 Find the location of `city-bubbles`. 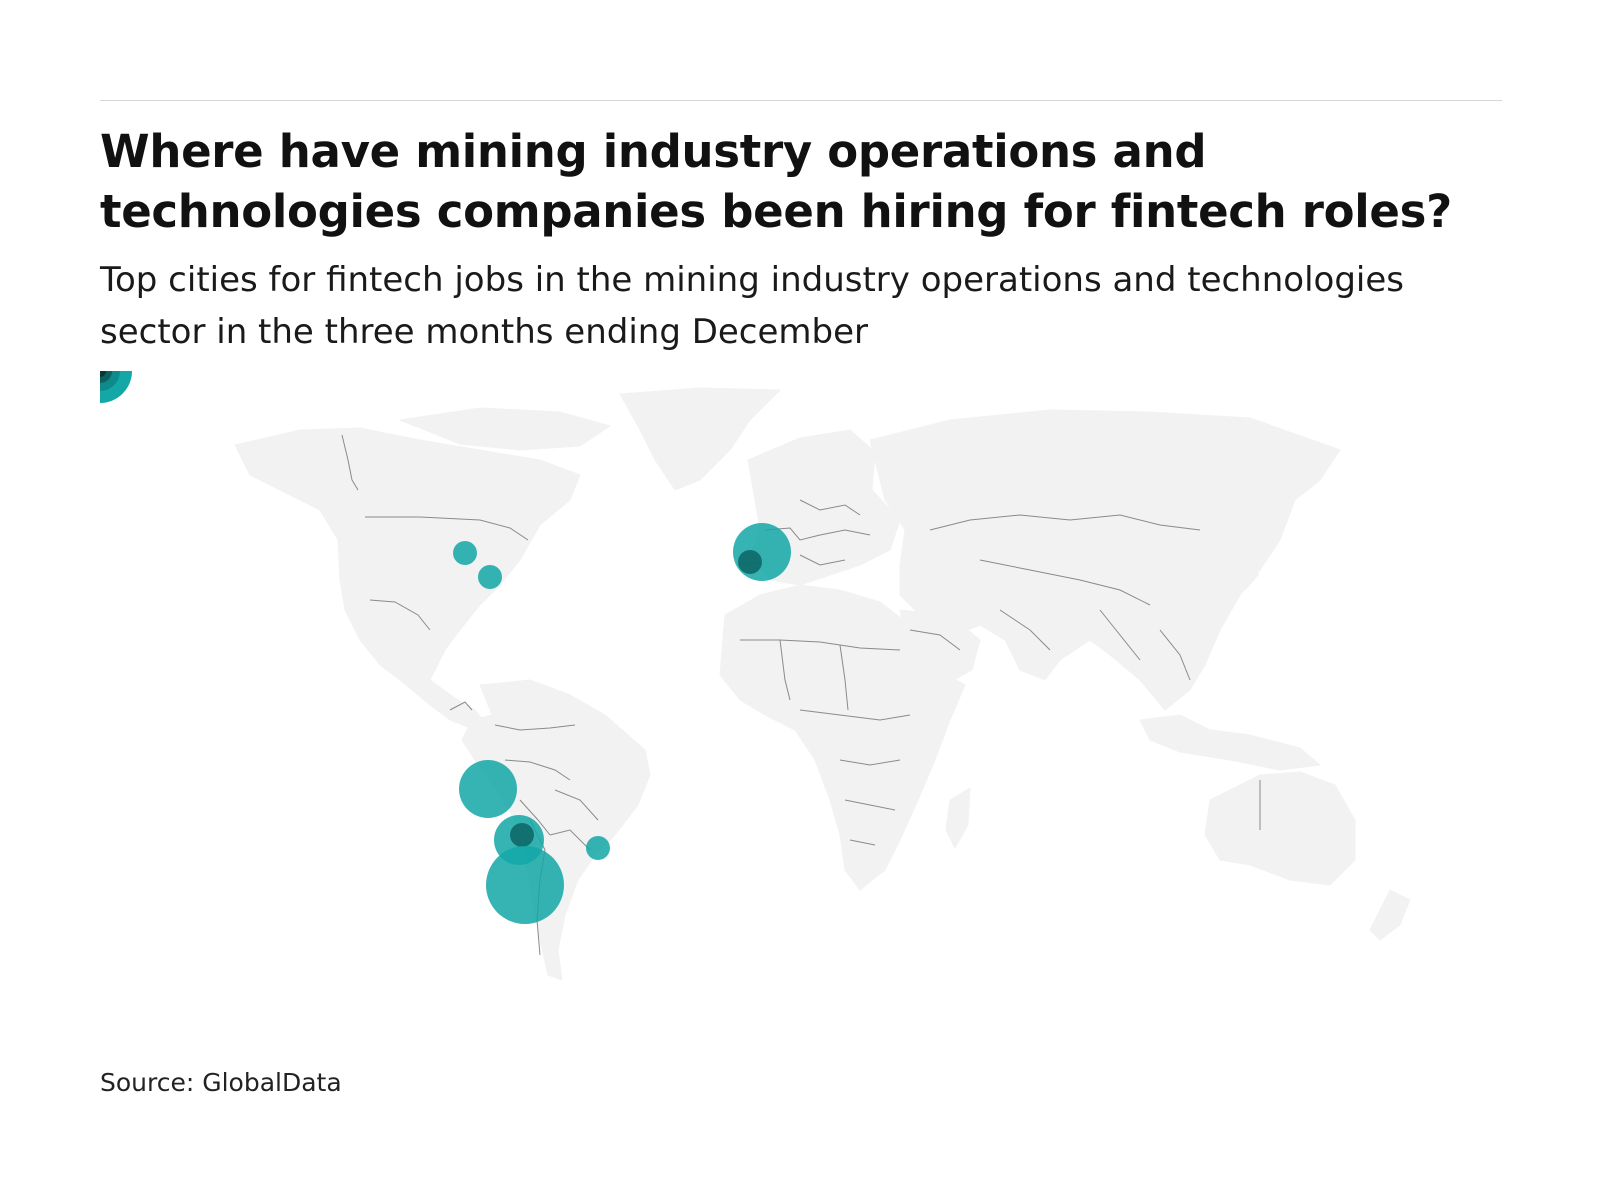

city-bubbles is located at coordinates (622, 723).